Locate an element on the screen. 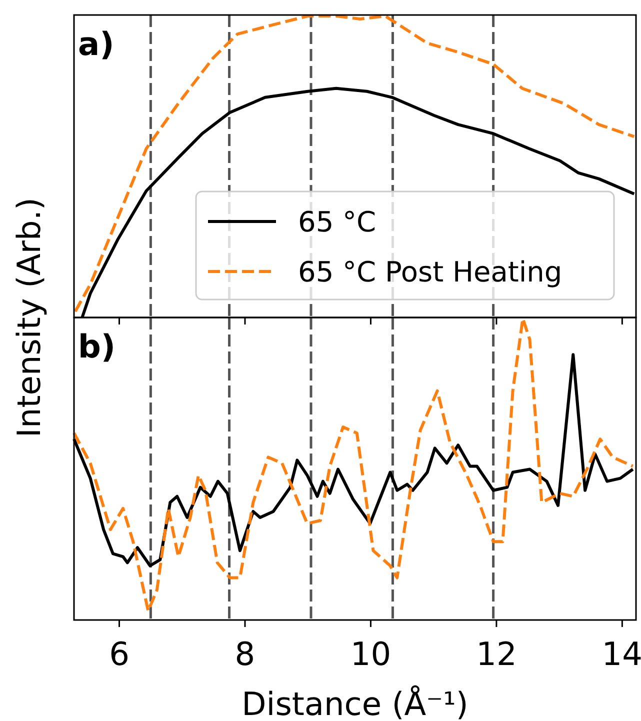  annotation: a) is located at coordinates (96, 44).